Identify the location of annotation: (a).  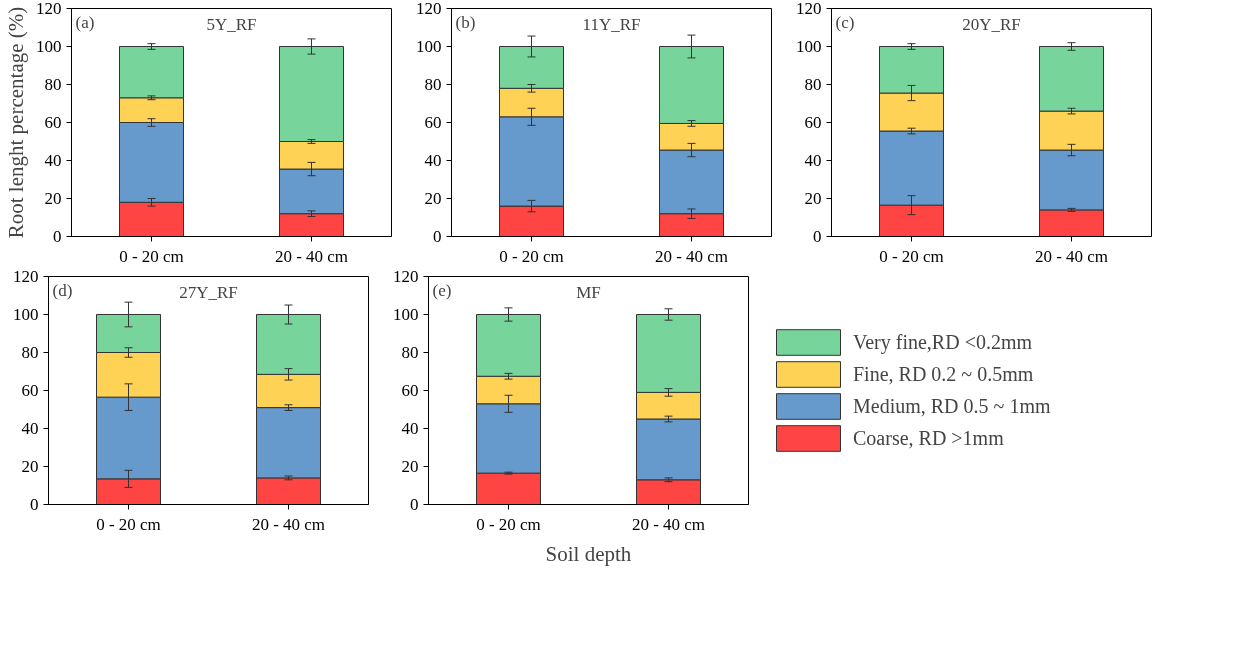
(85, 22).